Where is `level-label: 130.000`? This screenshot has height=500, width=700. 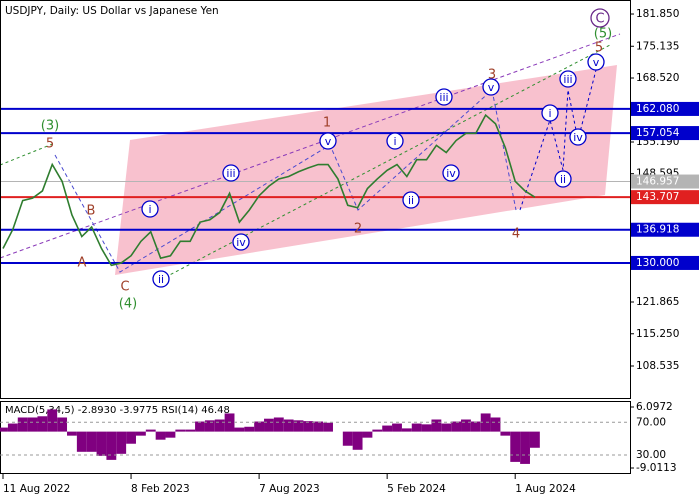
level-label: 130.000 is located at coordinates (657, 263).